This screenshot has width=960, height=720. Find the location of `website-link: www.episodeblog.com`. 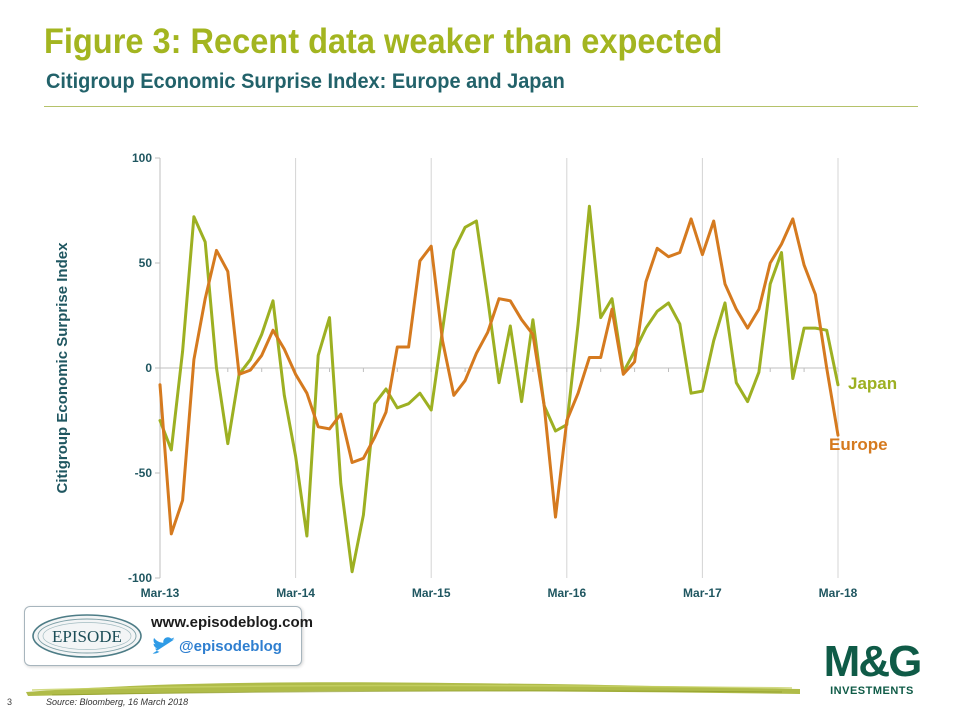

website-link: www.episodeblog.com is located at coordinates (232, 622).